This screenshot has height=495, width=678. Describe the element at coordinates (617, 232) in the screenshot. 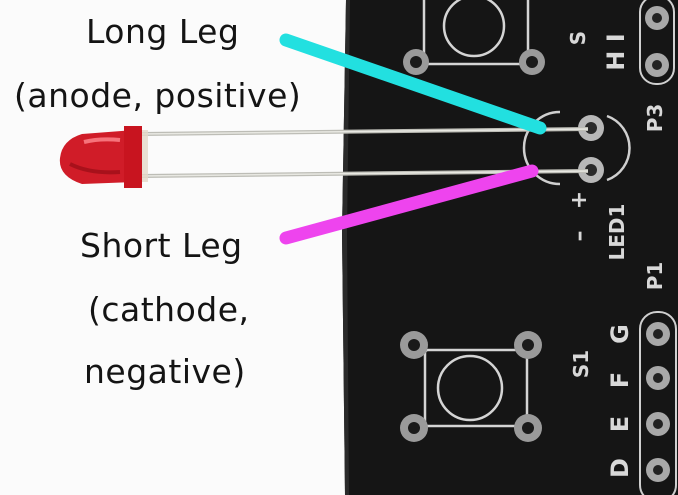

I see `silk-led1: LED1` at that location.